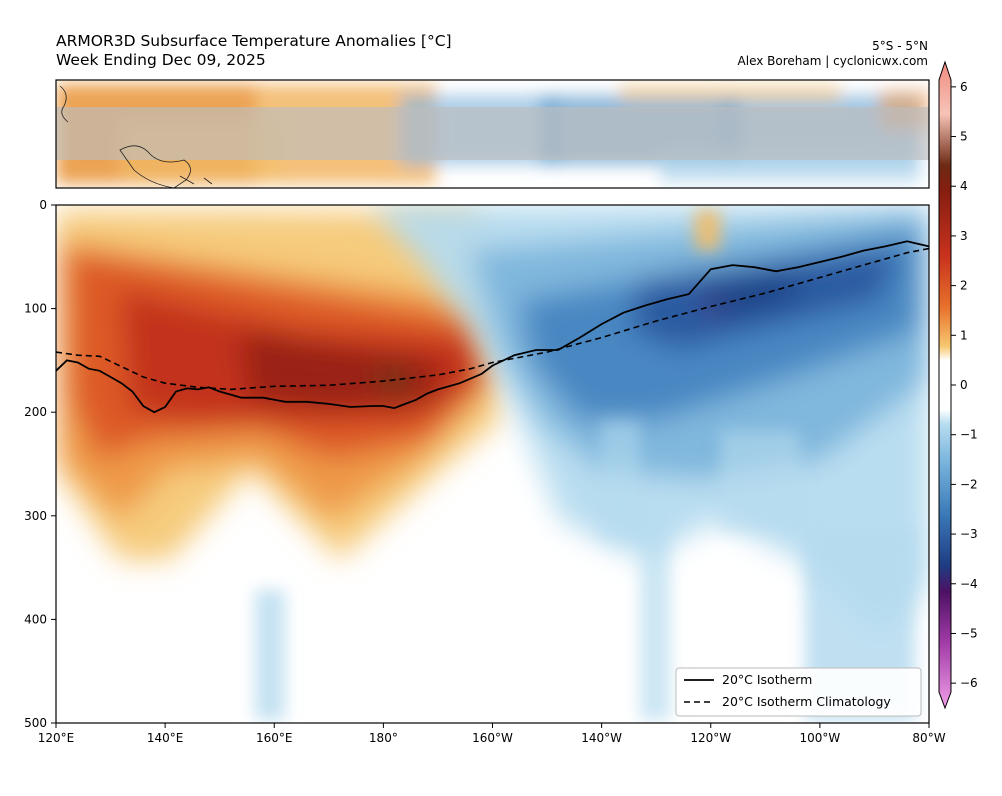 The width and height of the screenshot is (1002, 796). I want to click on x-tick-label: 100°W, so click(819, 738).